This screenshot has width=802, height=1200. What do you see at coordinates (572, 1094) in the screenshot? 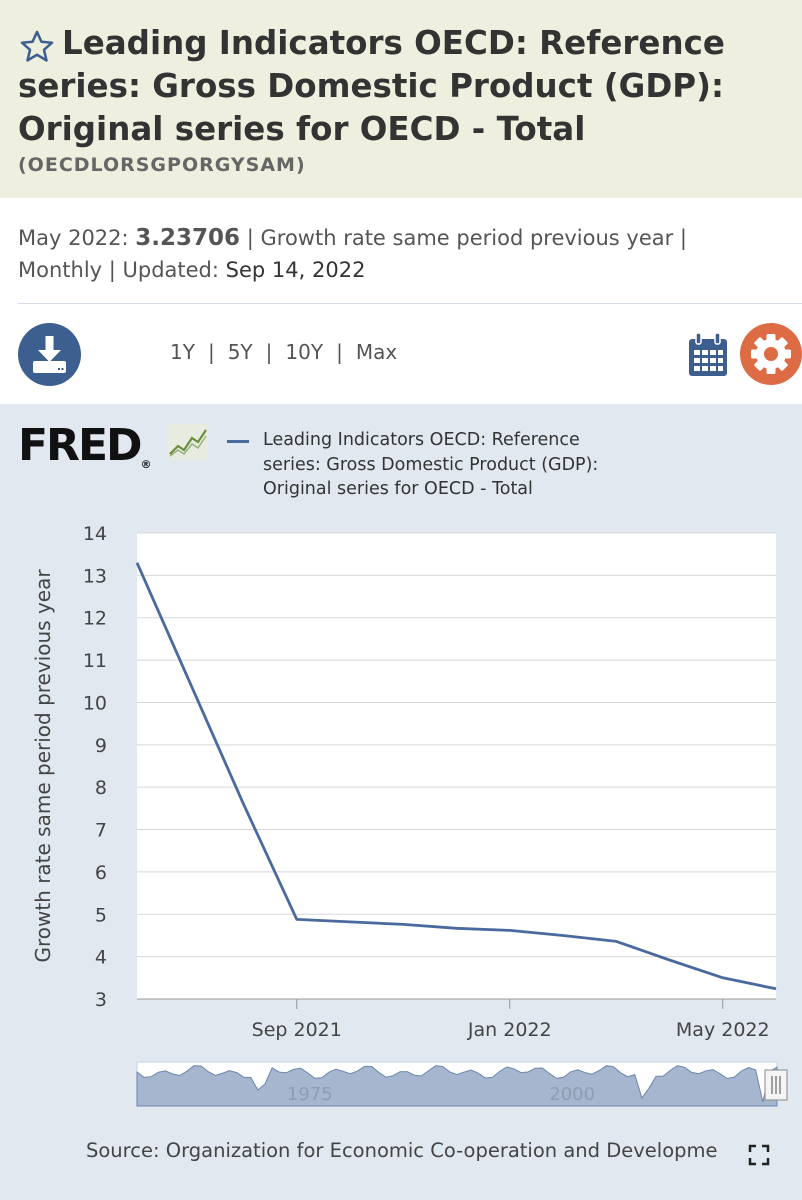
I see `navigator-label: 2000` at bounding box center [572, 1094].